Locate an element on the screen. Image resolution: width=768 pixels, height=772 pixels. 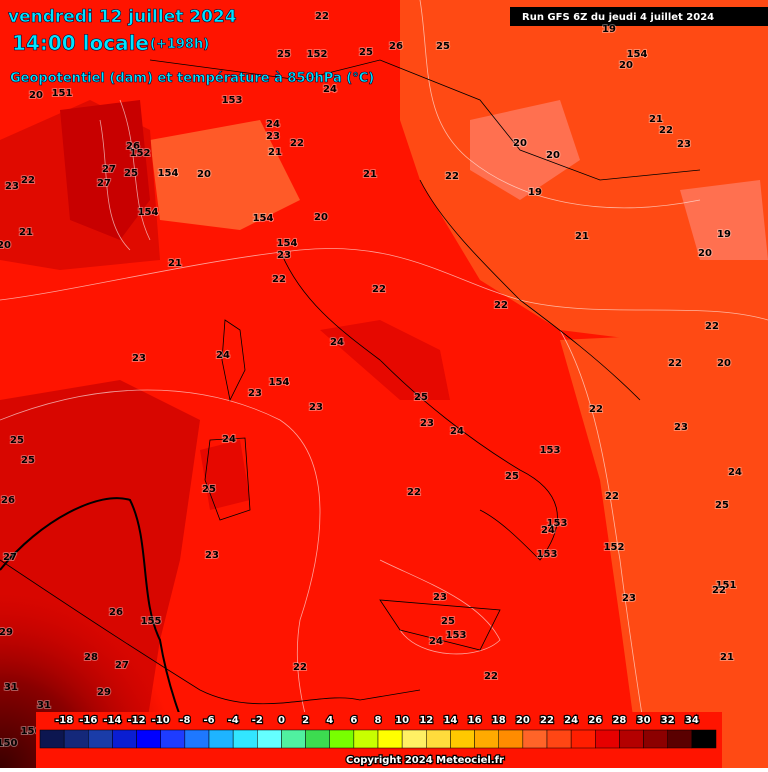
scale-label: 28 is located at coordinates (619, 720).